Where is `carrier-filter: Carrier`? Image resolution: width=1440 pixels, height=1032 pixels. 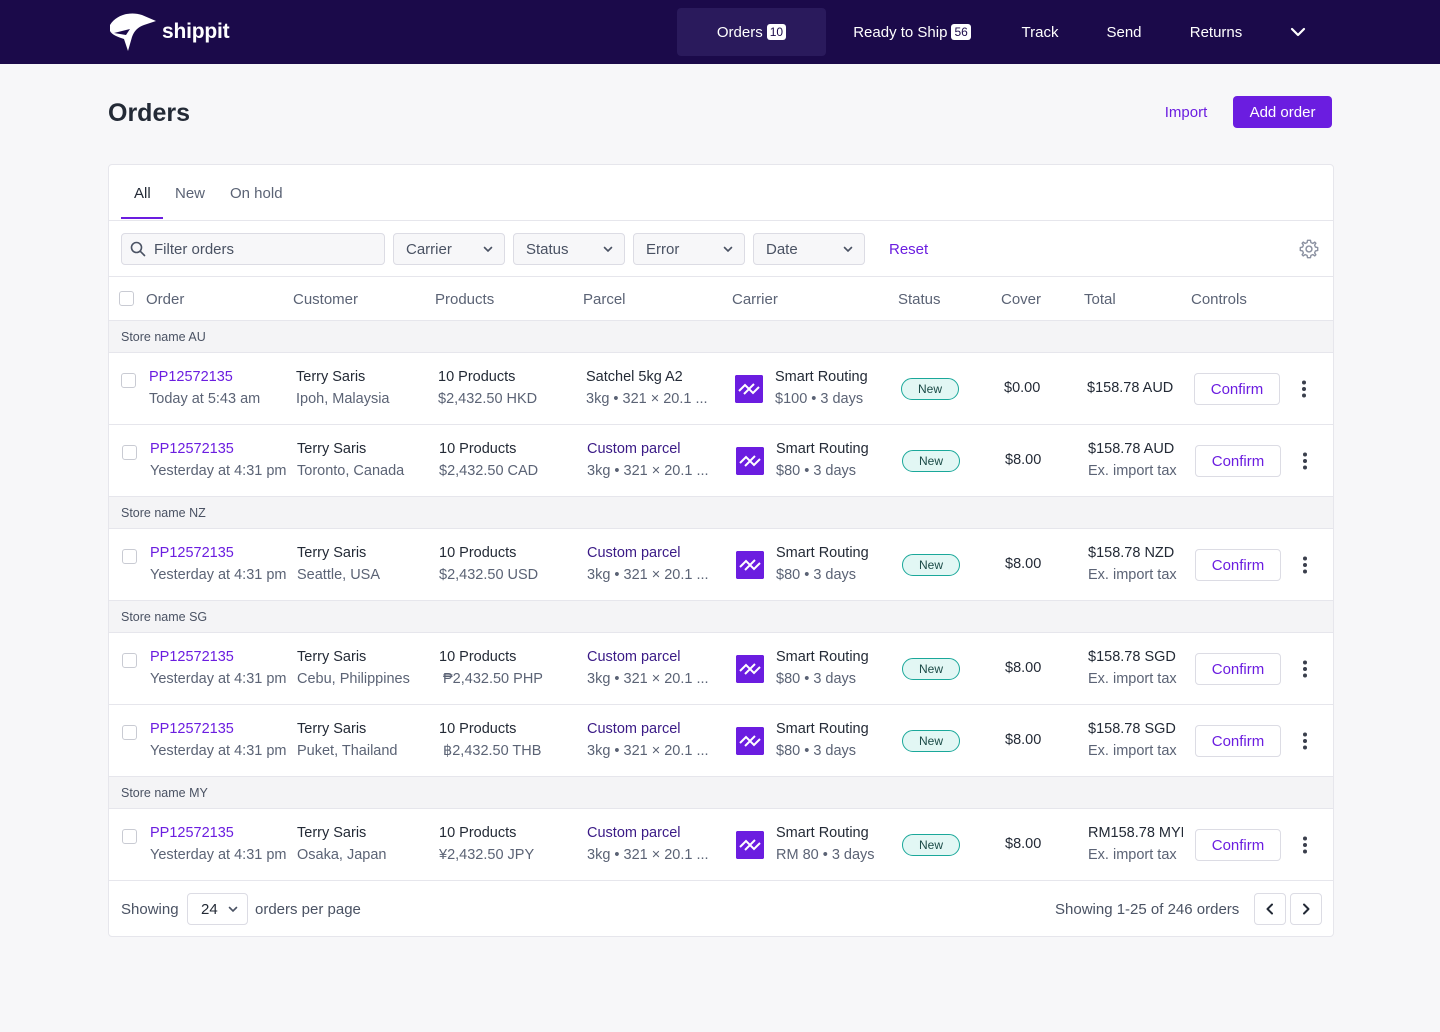 carrier-filter: Carrier is located at coordinates (449, 249).